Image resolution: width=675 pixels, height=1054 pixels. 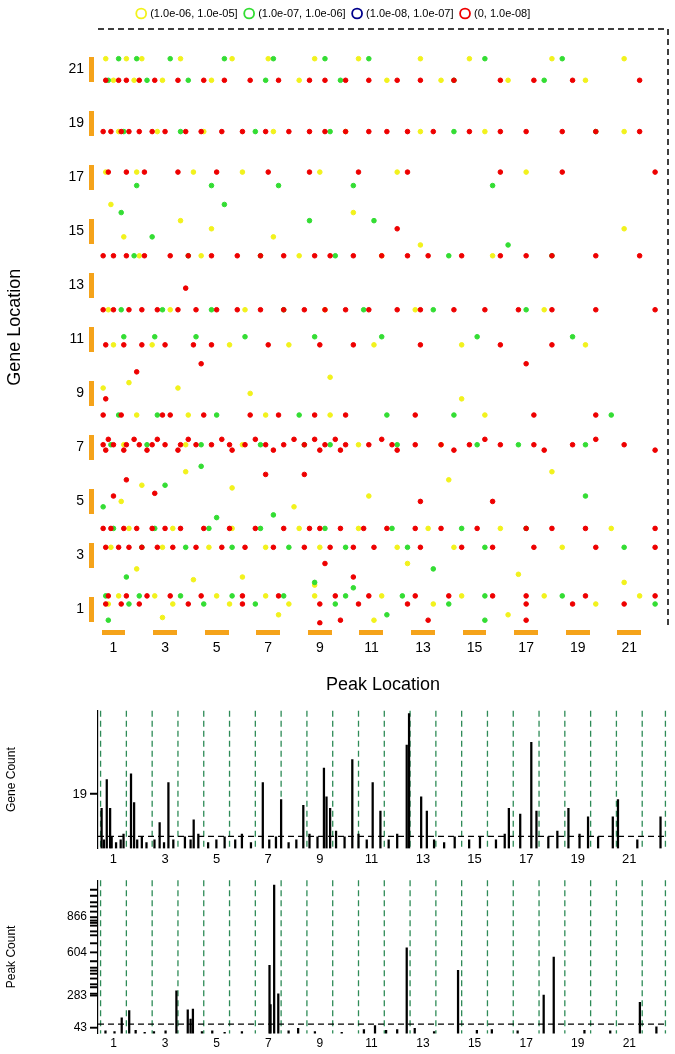 I want to click on y-axis-title: Gene Count, so click(x=10, y=779).